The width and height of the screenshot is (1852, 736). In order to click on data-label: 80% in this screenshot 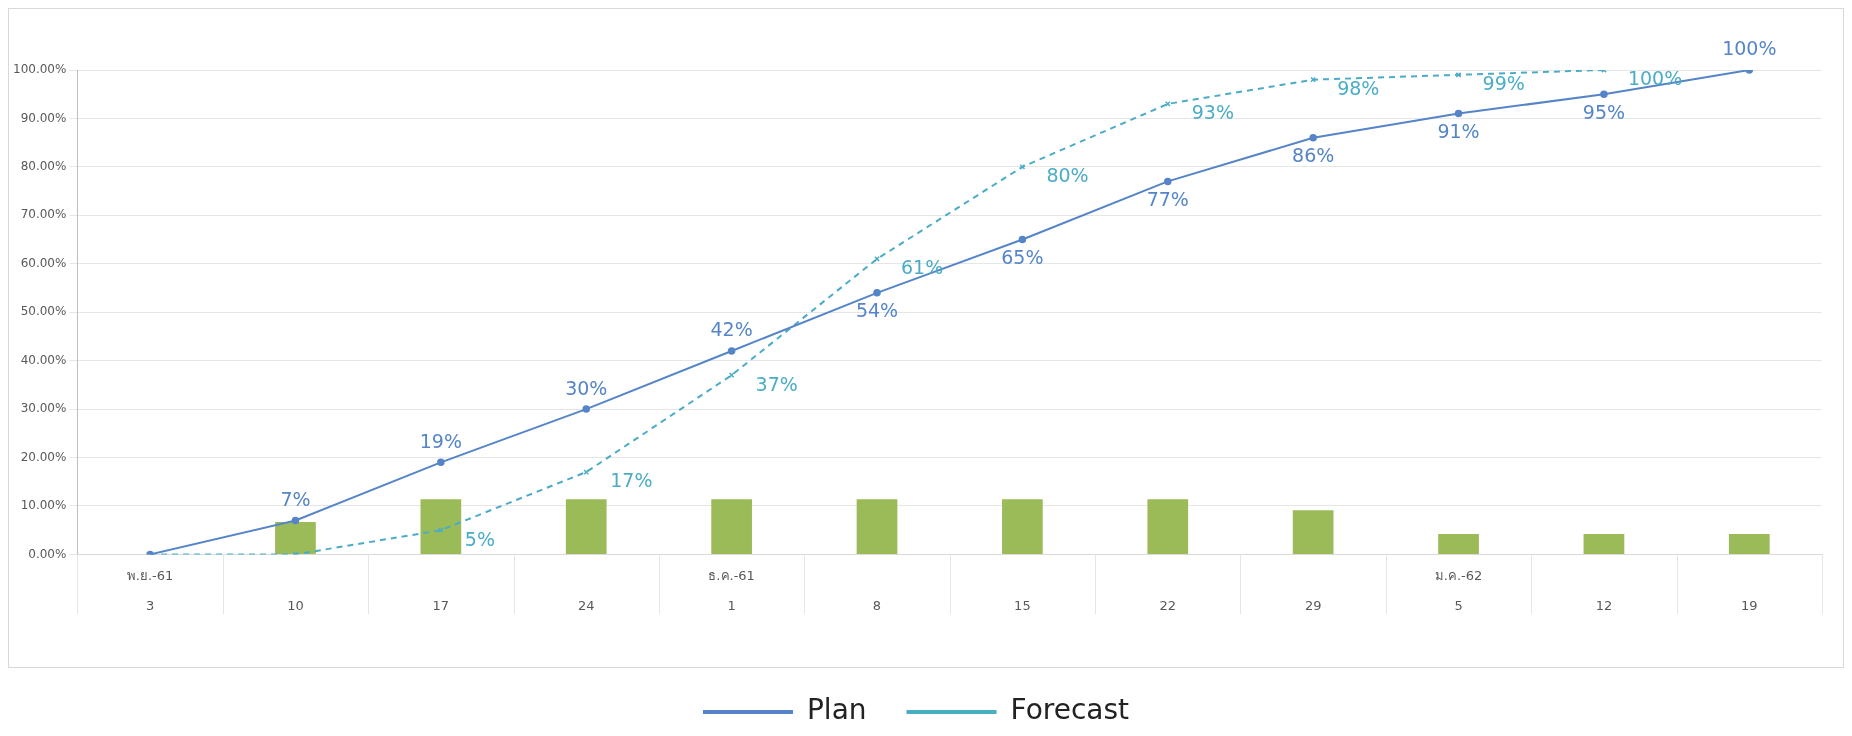, I will do `click(1067, 175)`.